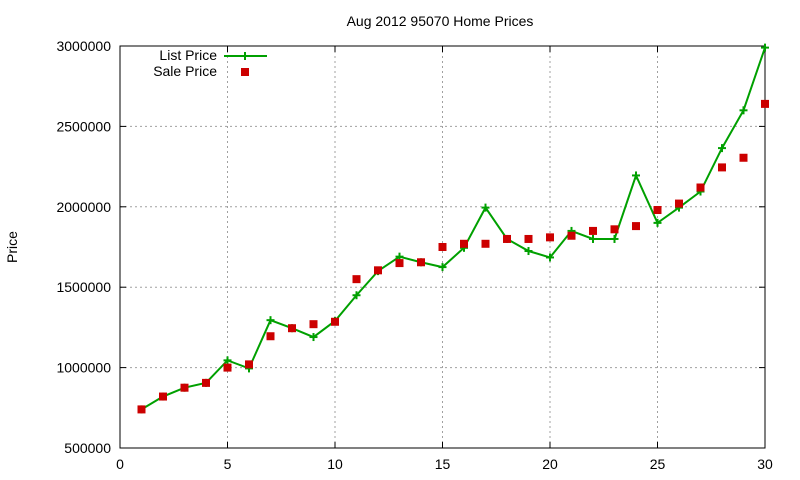  I want to click on x-tick-label: 5, so click(228, 464).